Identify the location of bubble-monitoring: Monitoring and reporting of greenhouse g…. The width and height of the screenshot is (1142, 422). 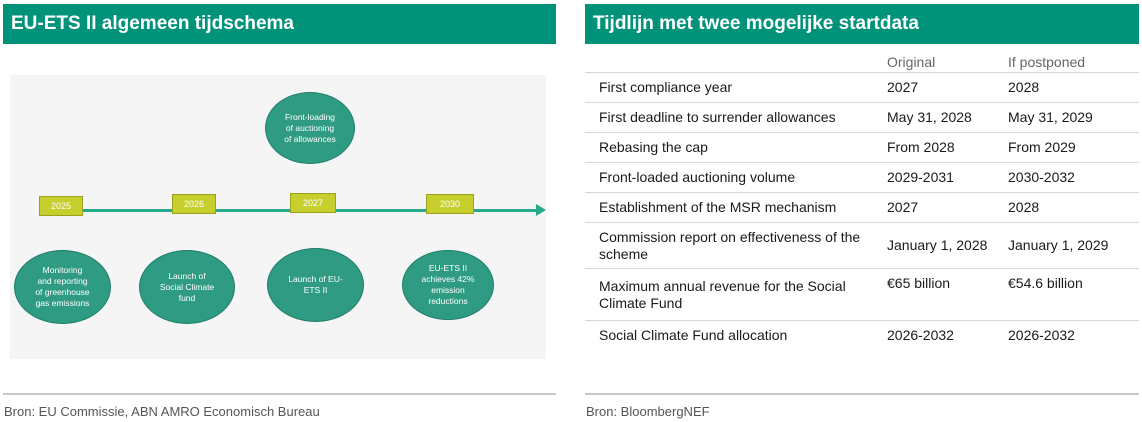
(62, 287).